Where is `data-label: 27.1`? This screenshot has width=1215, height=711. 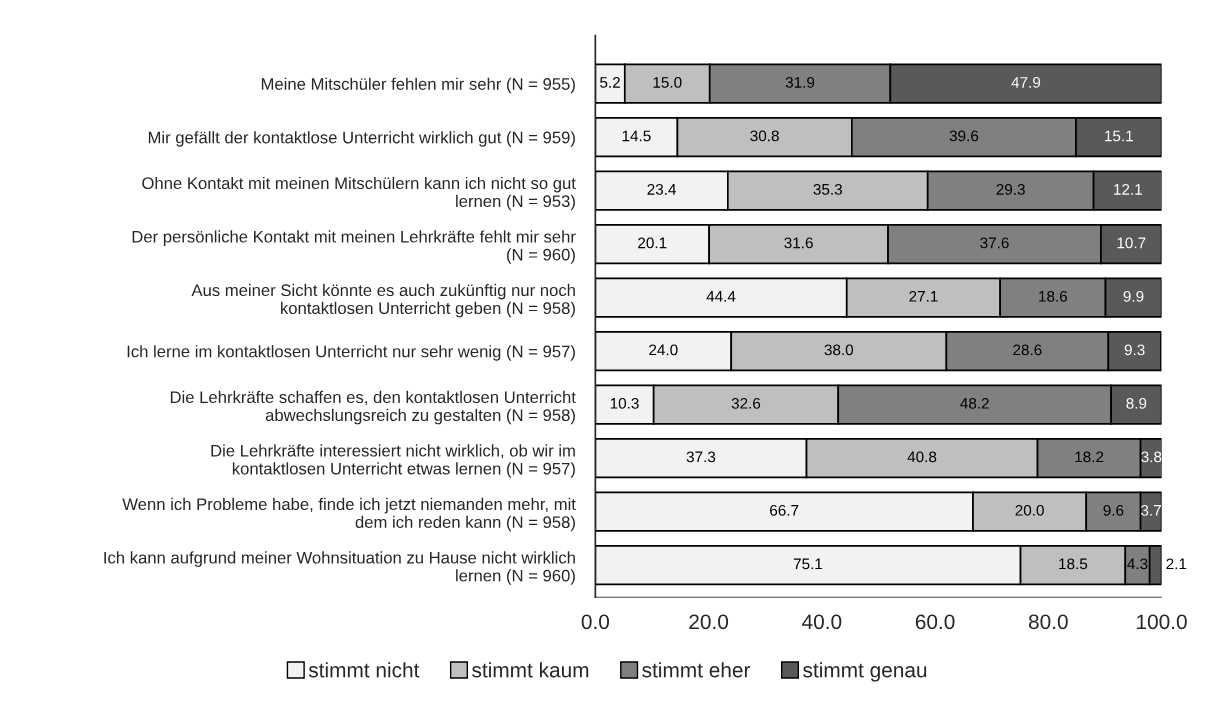 data-label: 27.1 is located at coordinates (923, 296).